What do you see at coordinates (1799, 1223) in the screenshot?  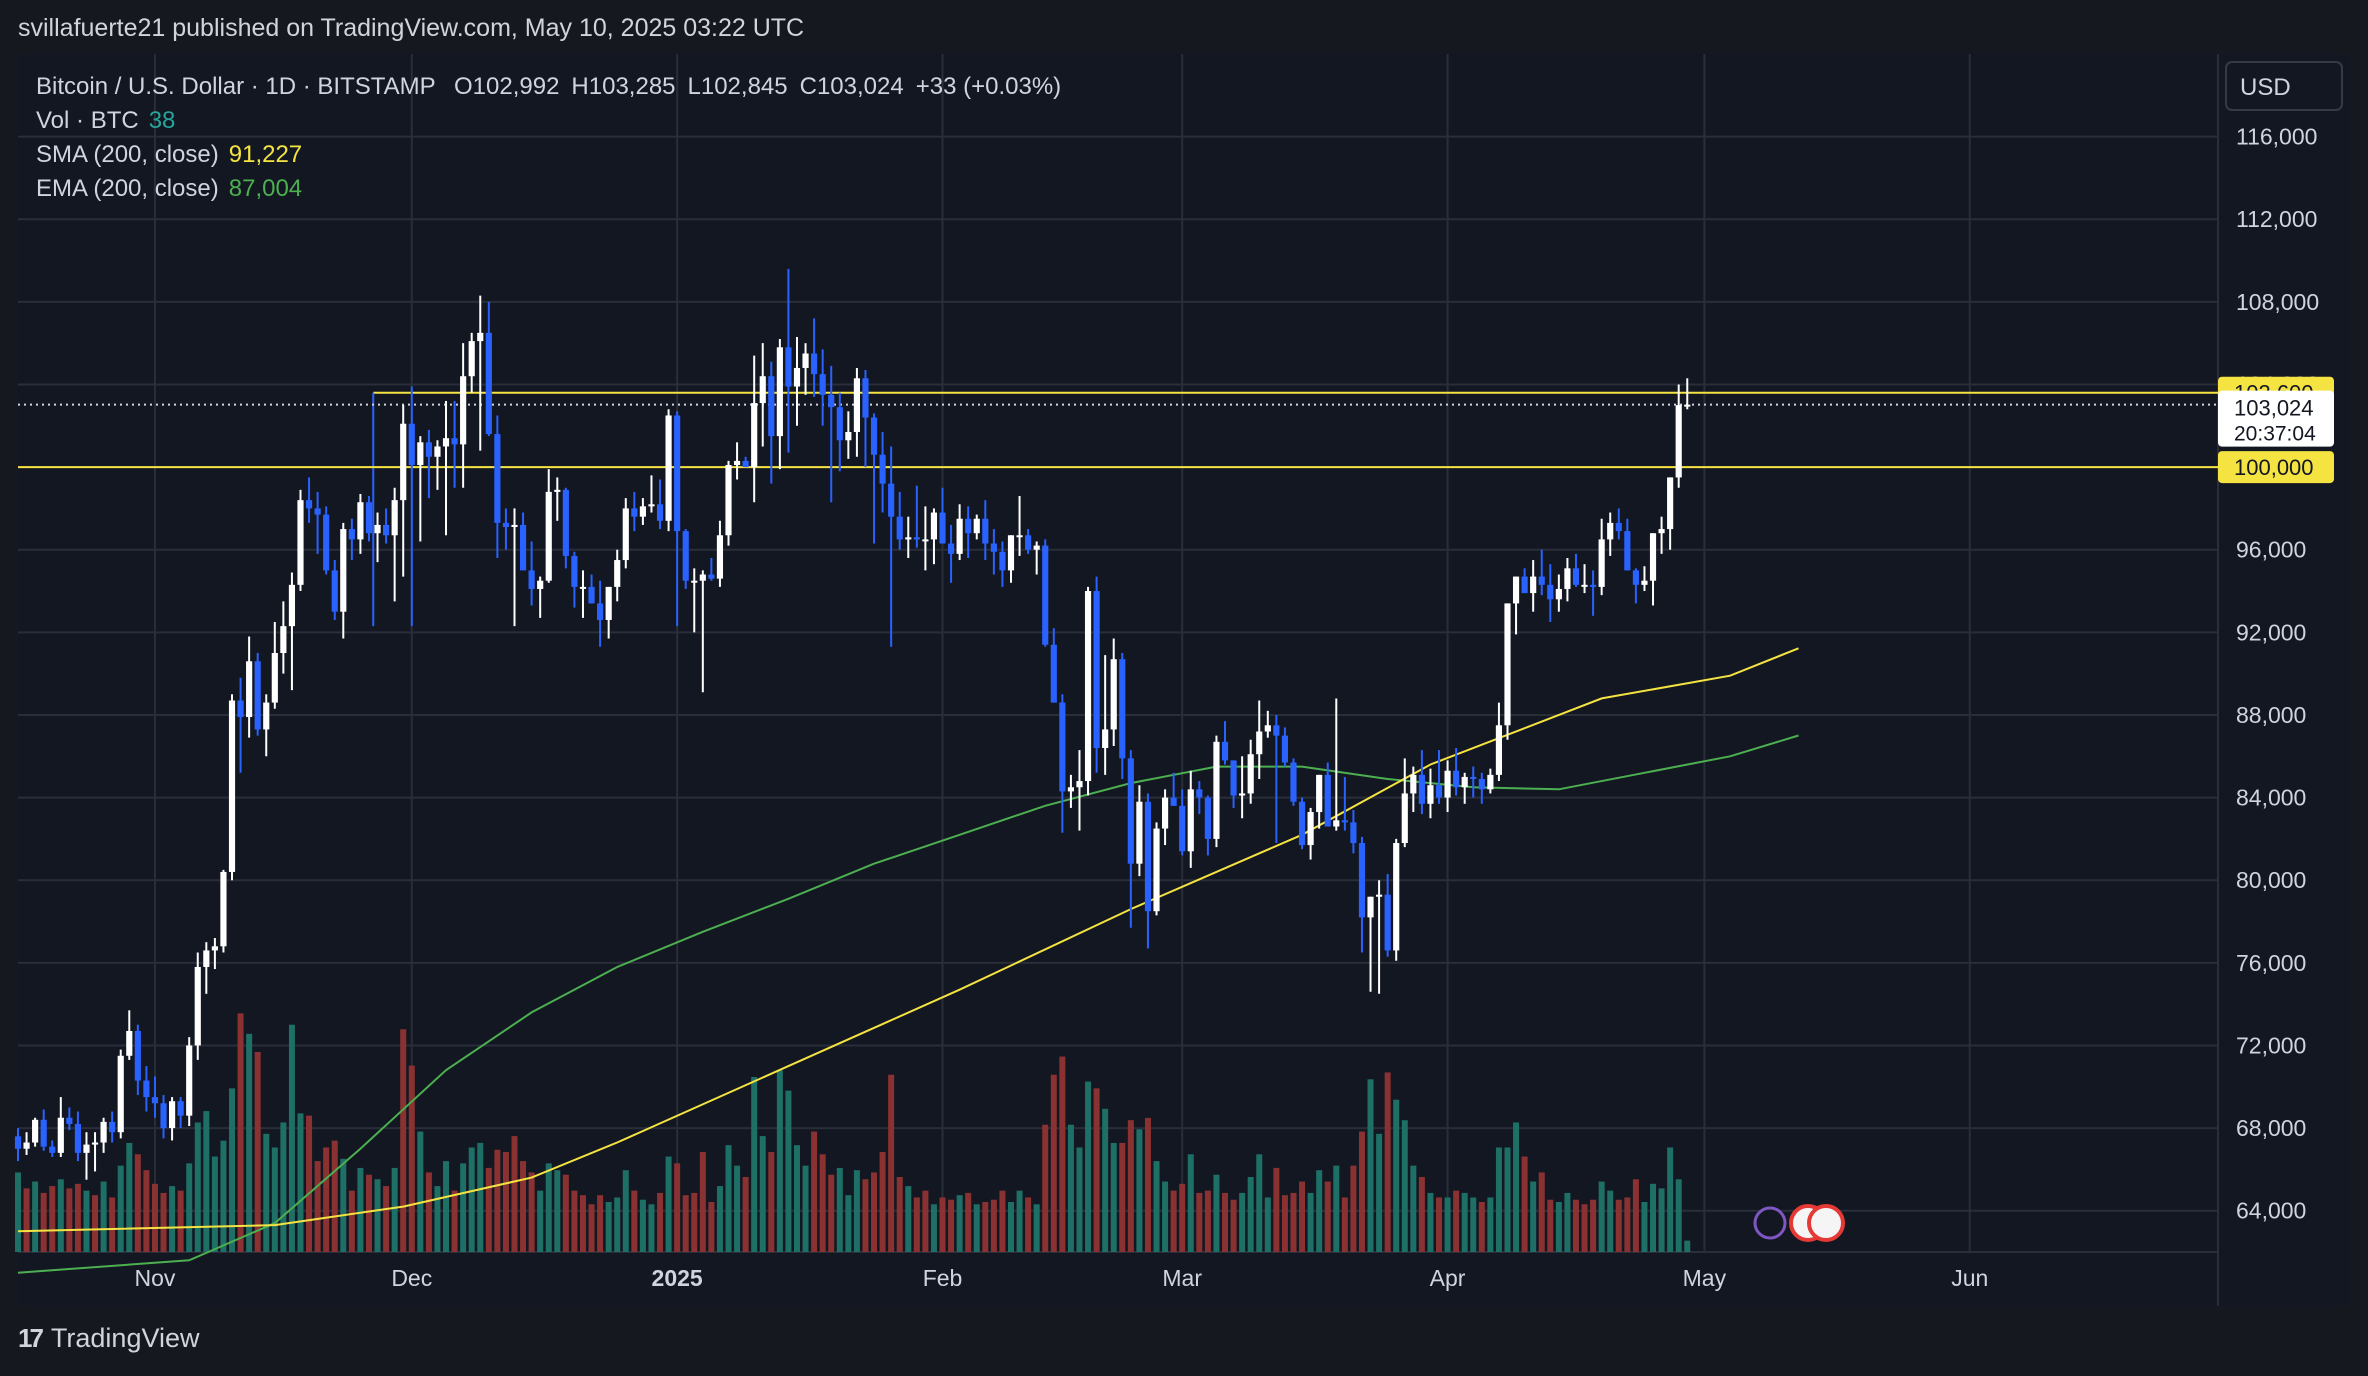 I see `event-icons` at bounding box center [1799, 1223].